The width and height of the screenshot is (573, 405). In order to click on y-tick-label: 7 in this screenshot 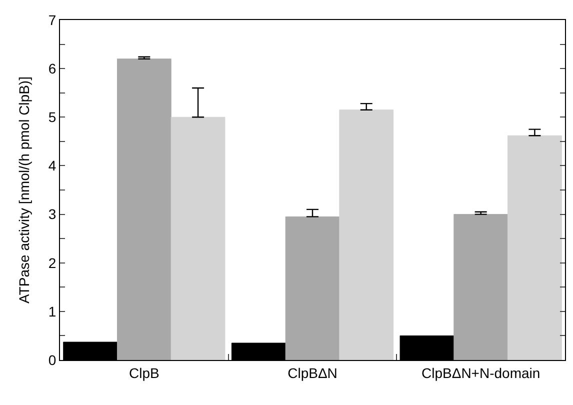, I will do `click(52, 20)`.